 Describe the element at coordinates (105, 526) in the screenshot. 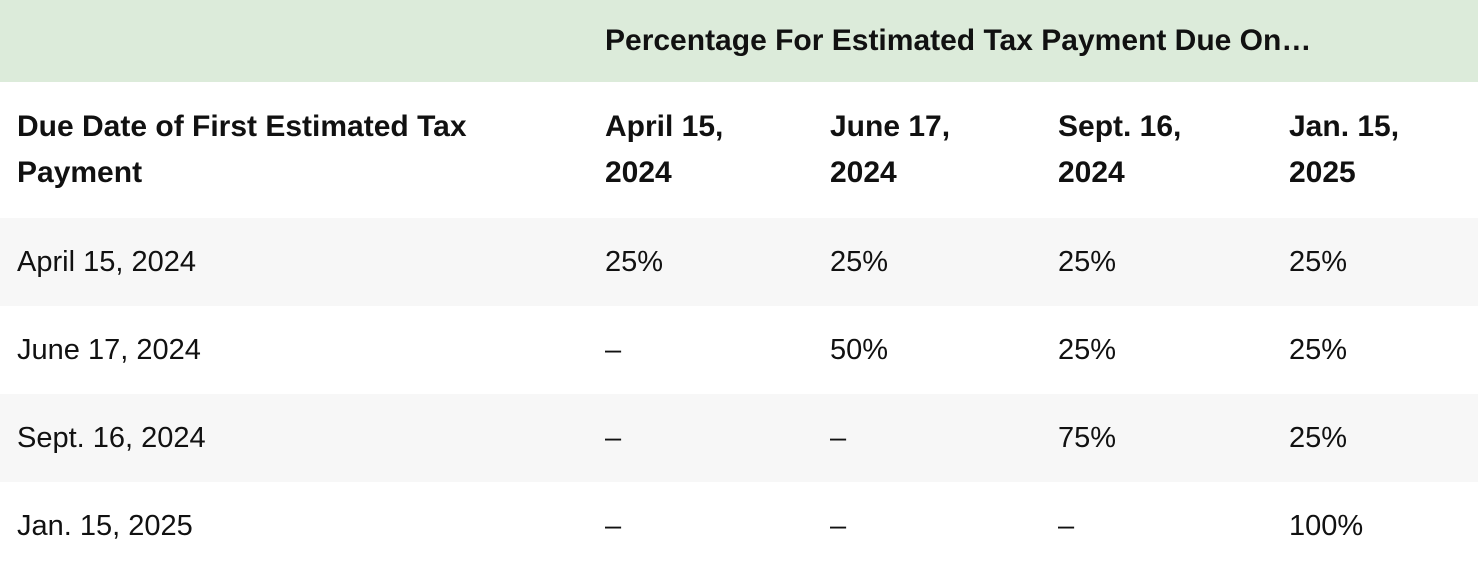

I see `row-due-date: Jan. 15, 2025` at that location.